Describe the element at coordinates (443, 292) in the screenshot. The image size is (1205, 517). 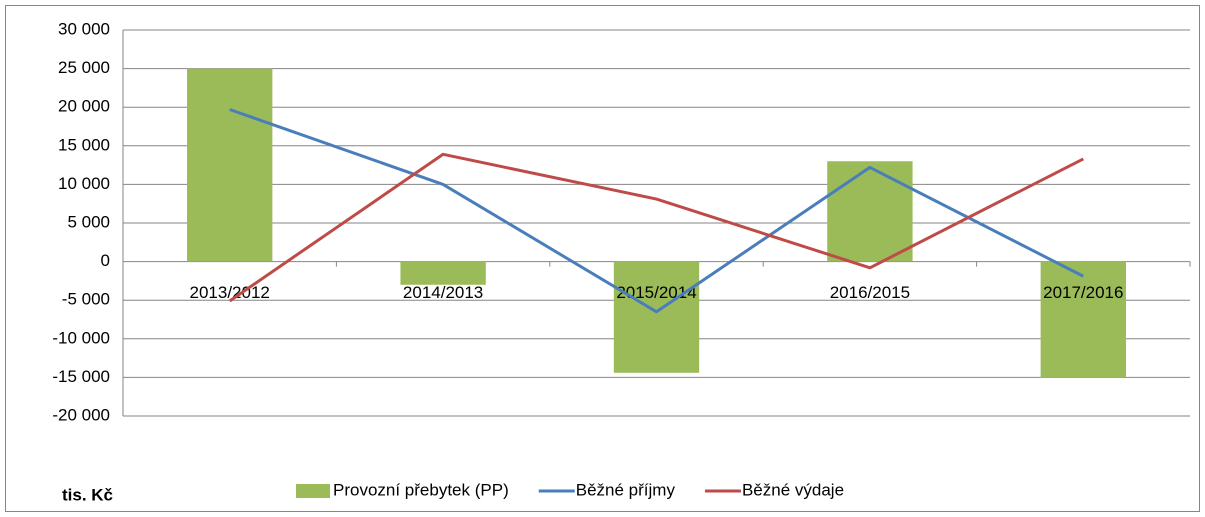
I see `x-tick-label: 2014/2013` at that location.